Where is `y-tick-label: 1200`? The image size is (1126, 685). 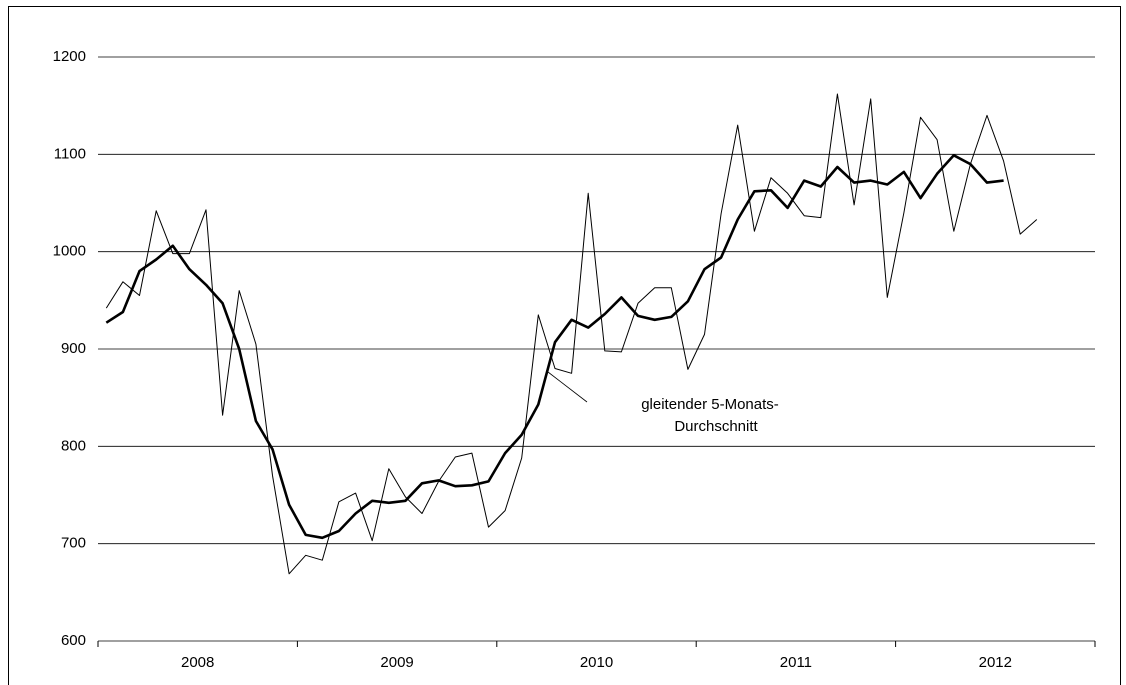 y-tick-label: 1200 is located at coordinates (69, 56).